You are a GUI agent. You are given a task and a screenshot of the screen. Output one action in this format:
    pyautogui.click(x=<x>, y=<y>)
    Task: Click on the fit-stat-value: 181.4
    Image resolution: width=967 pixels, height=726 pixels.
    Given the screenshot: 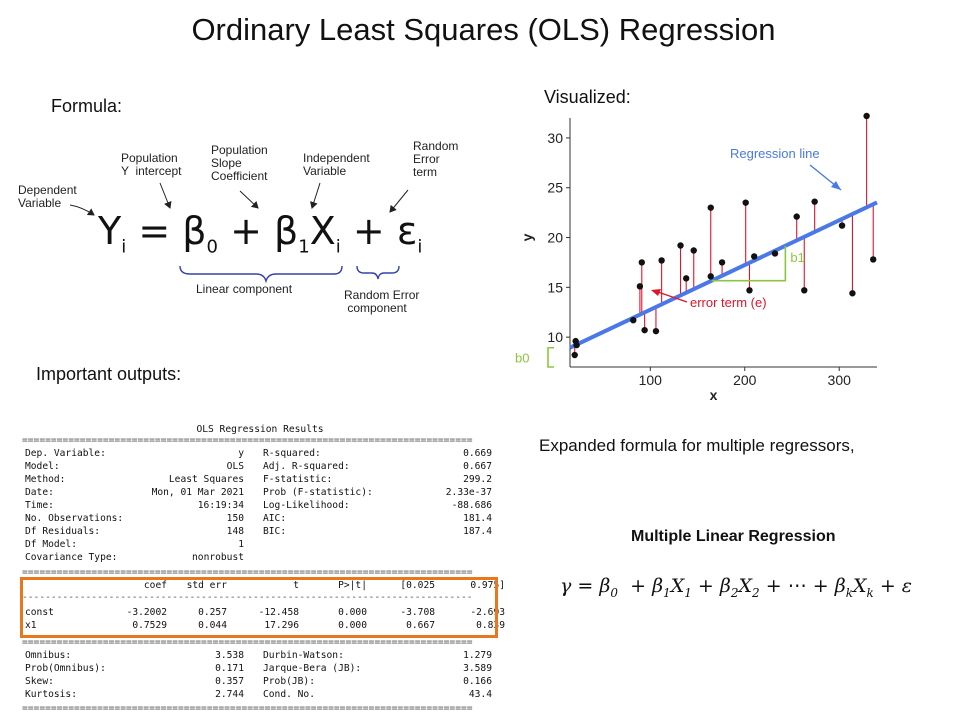 What is the action you would take?
    pyautogui.click(x=477, y=518)
    